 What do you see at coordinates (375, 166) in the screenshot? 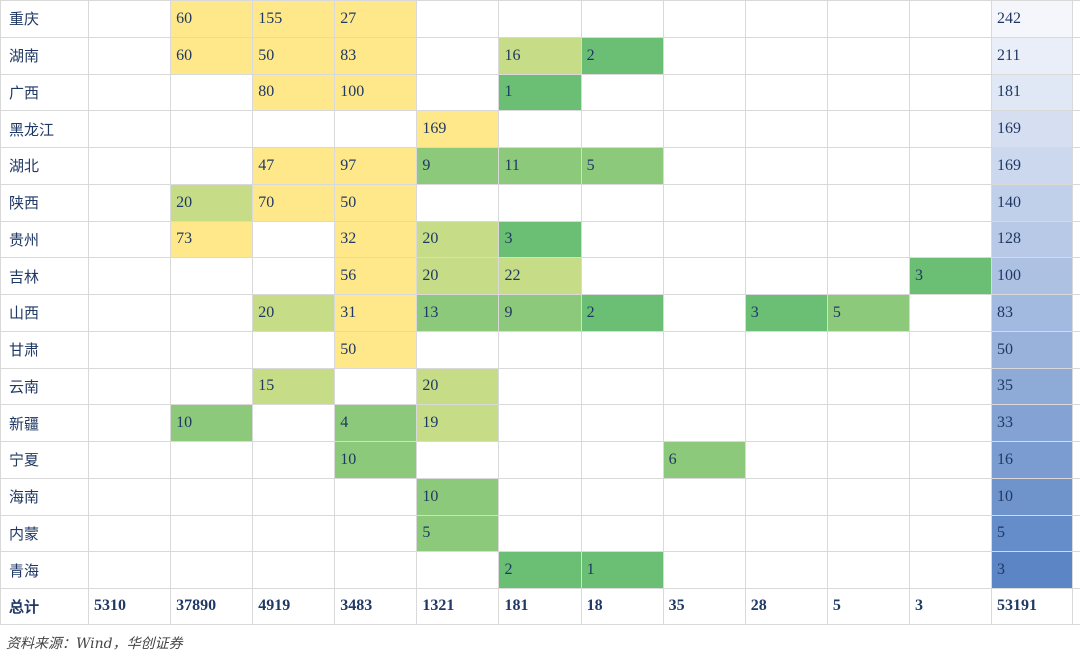
I see `table-cell: 97` at bounding box center [375, 166].